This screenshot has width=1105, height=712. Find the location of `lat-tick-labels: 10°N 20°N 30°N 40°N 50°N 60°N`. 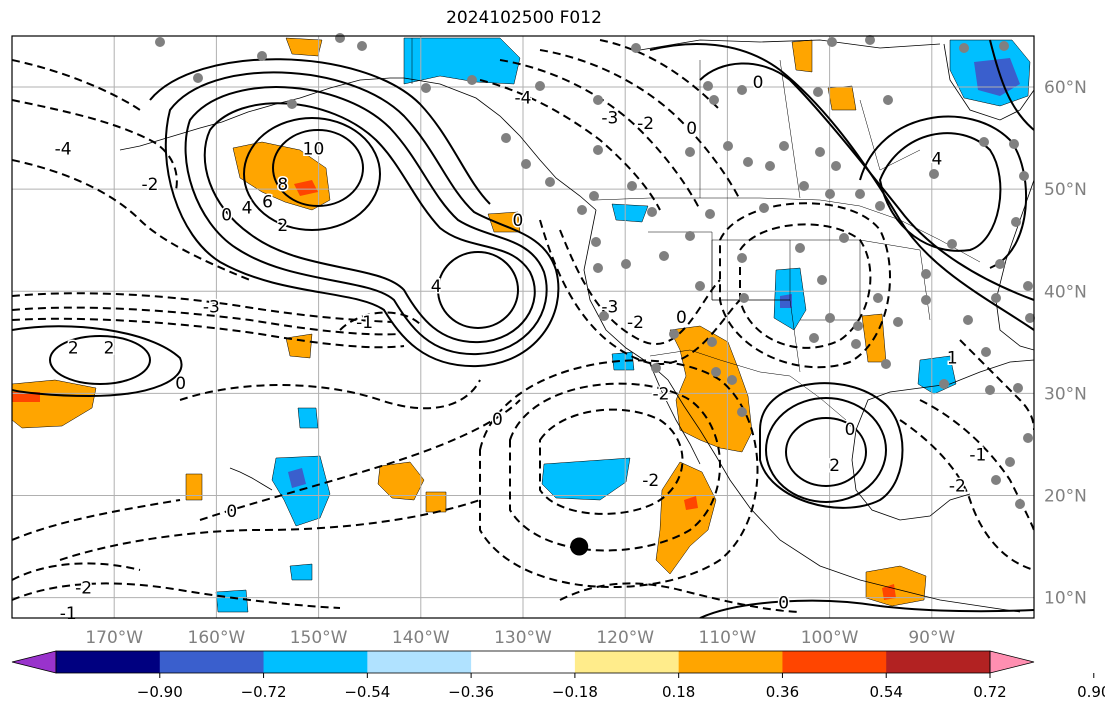

lat-tick-labels: 10°N 20°N 30°N 40°N 50°N 60°N is located at coordinates (1065, 343).